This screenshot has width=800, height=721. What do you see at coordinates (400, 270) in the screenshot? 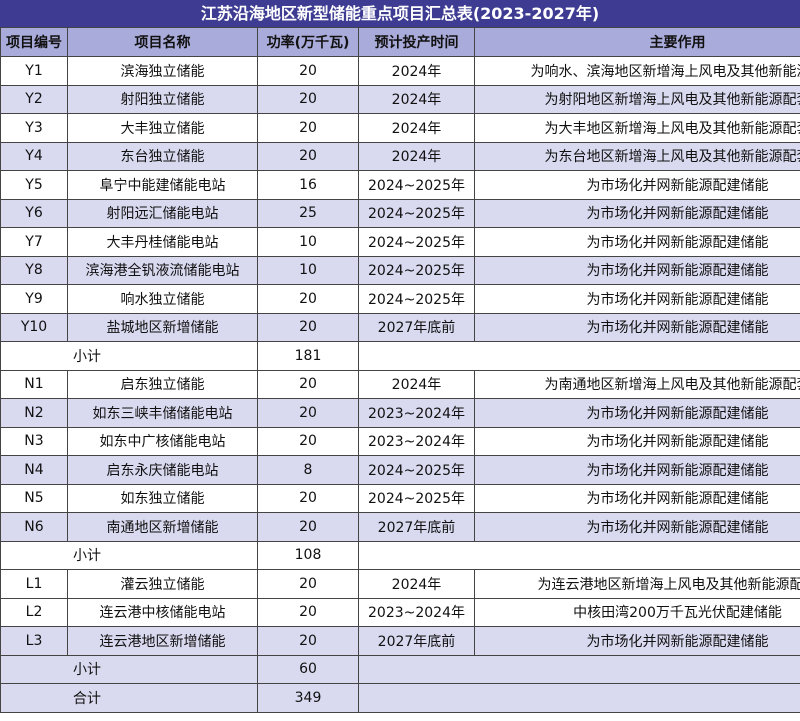
I see `table-row: Y8 滨海港全钒液流储能电站 10 2024~2025年 为市场化并网新能源配建储能` at bounding box center [400, 270].